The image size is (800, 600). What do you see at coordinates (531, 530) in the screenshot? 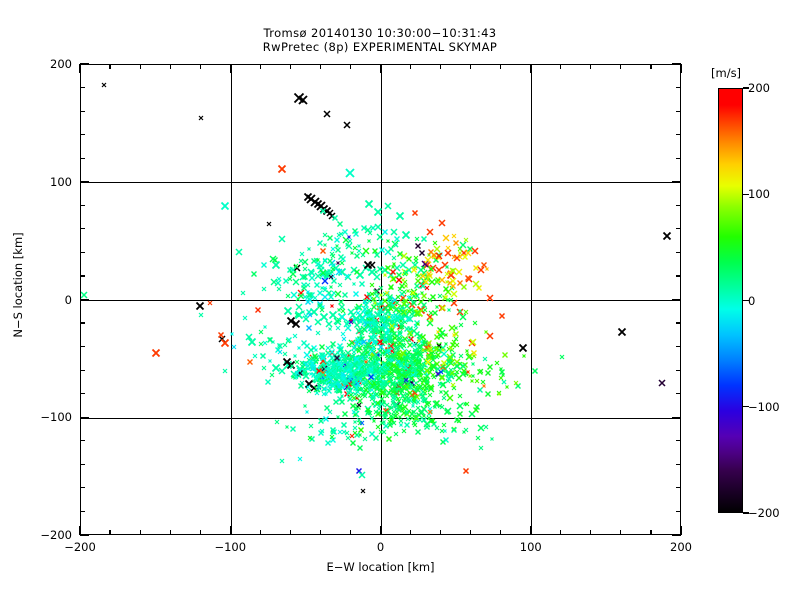
I see `x-major-tick` at bounding box center [531, 530].